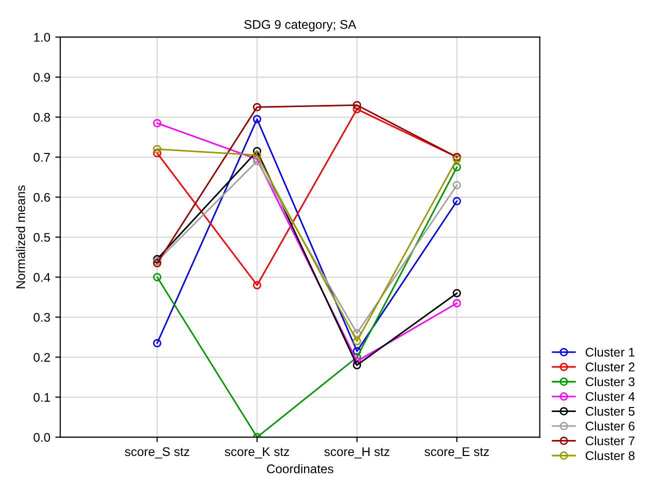  What do you see at coordinates (257, 452) in the screenshot?
I see `x-tick-label: score_K stz` at bounding box center [257, 452].